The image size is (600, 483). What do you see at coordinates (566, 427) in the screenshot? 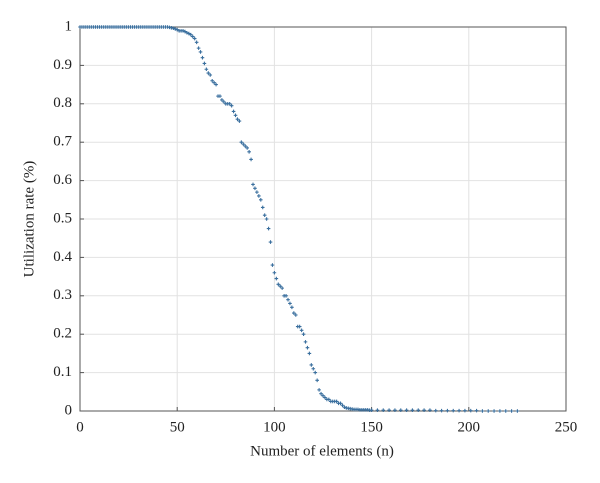
I see `x-tick-label: 250` at bounding box center [566, 427].